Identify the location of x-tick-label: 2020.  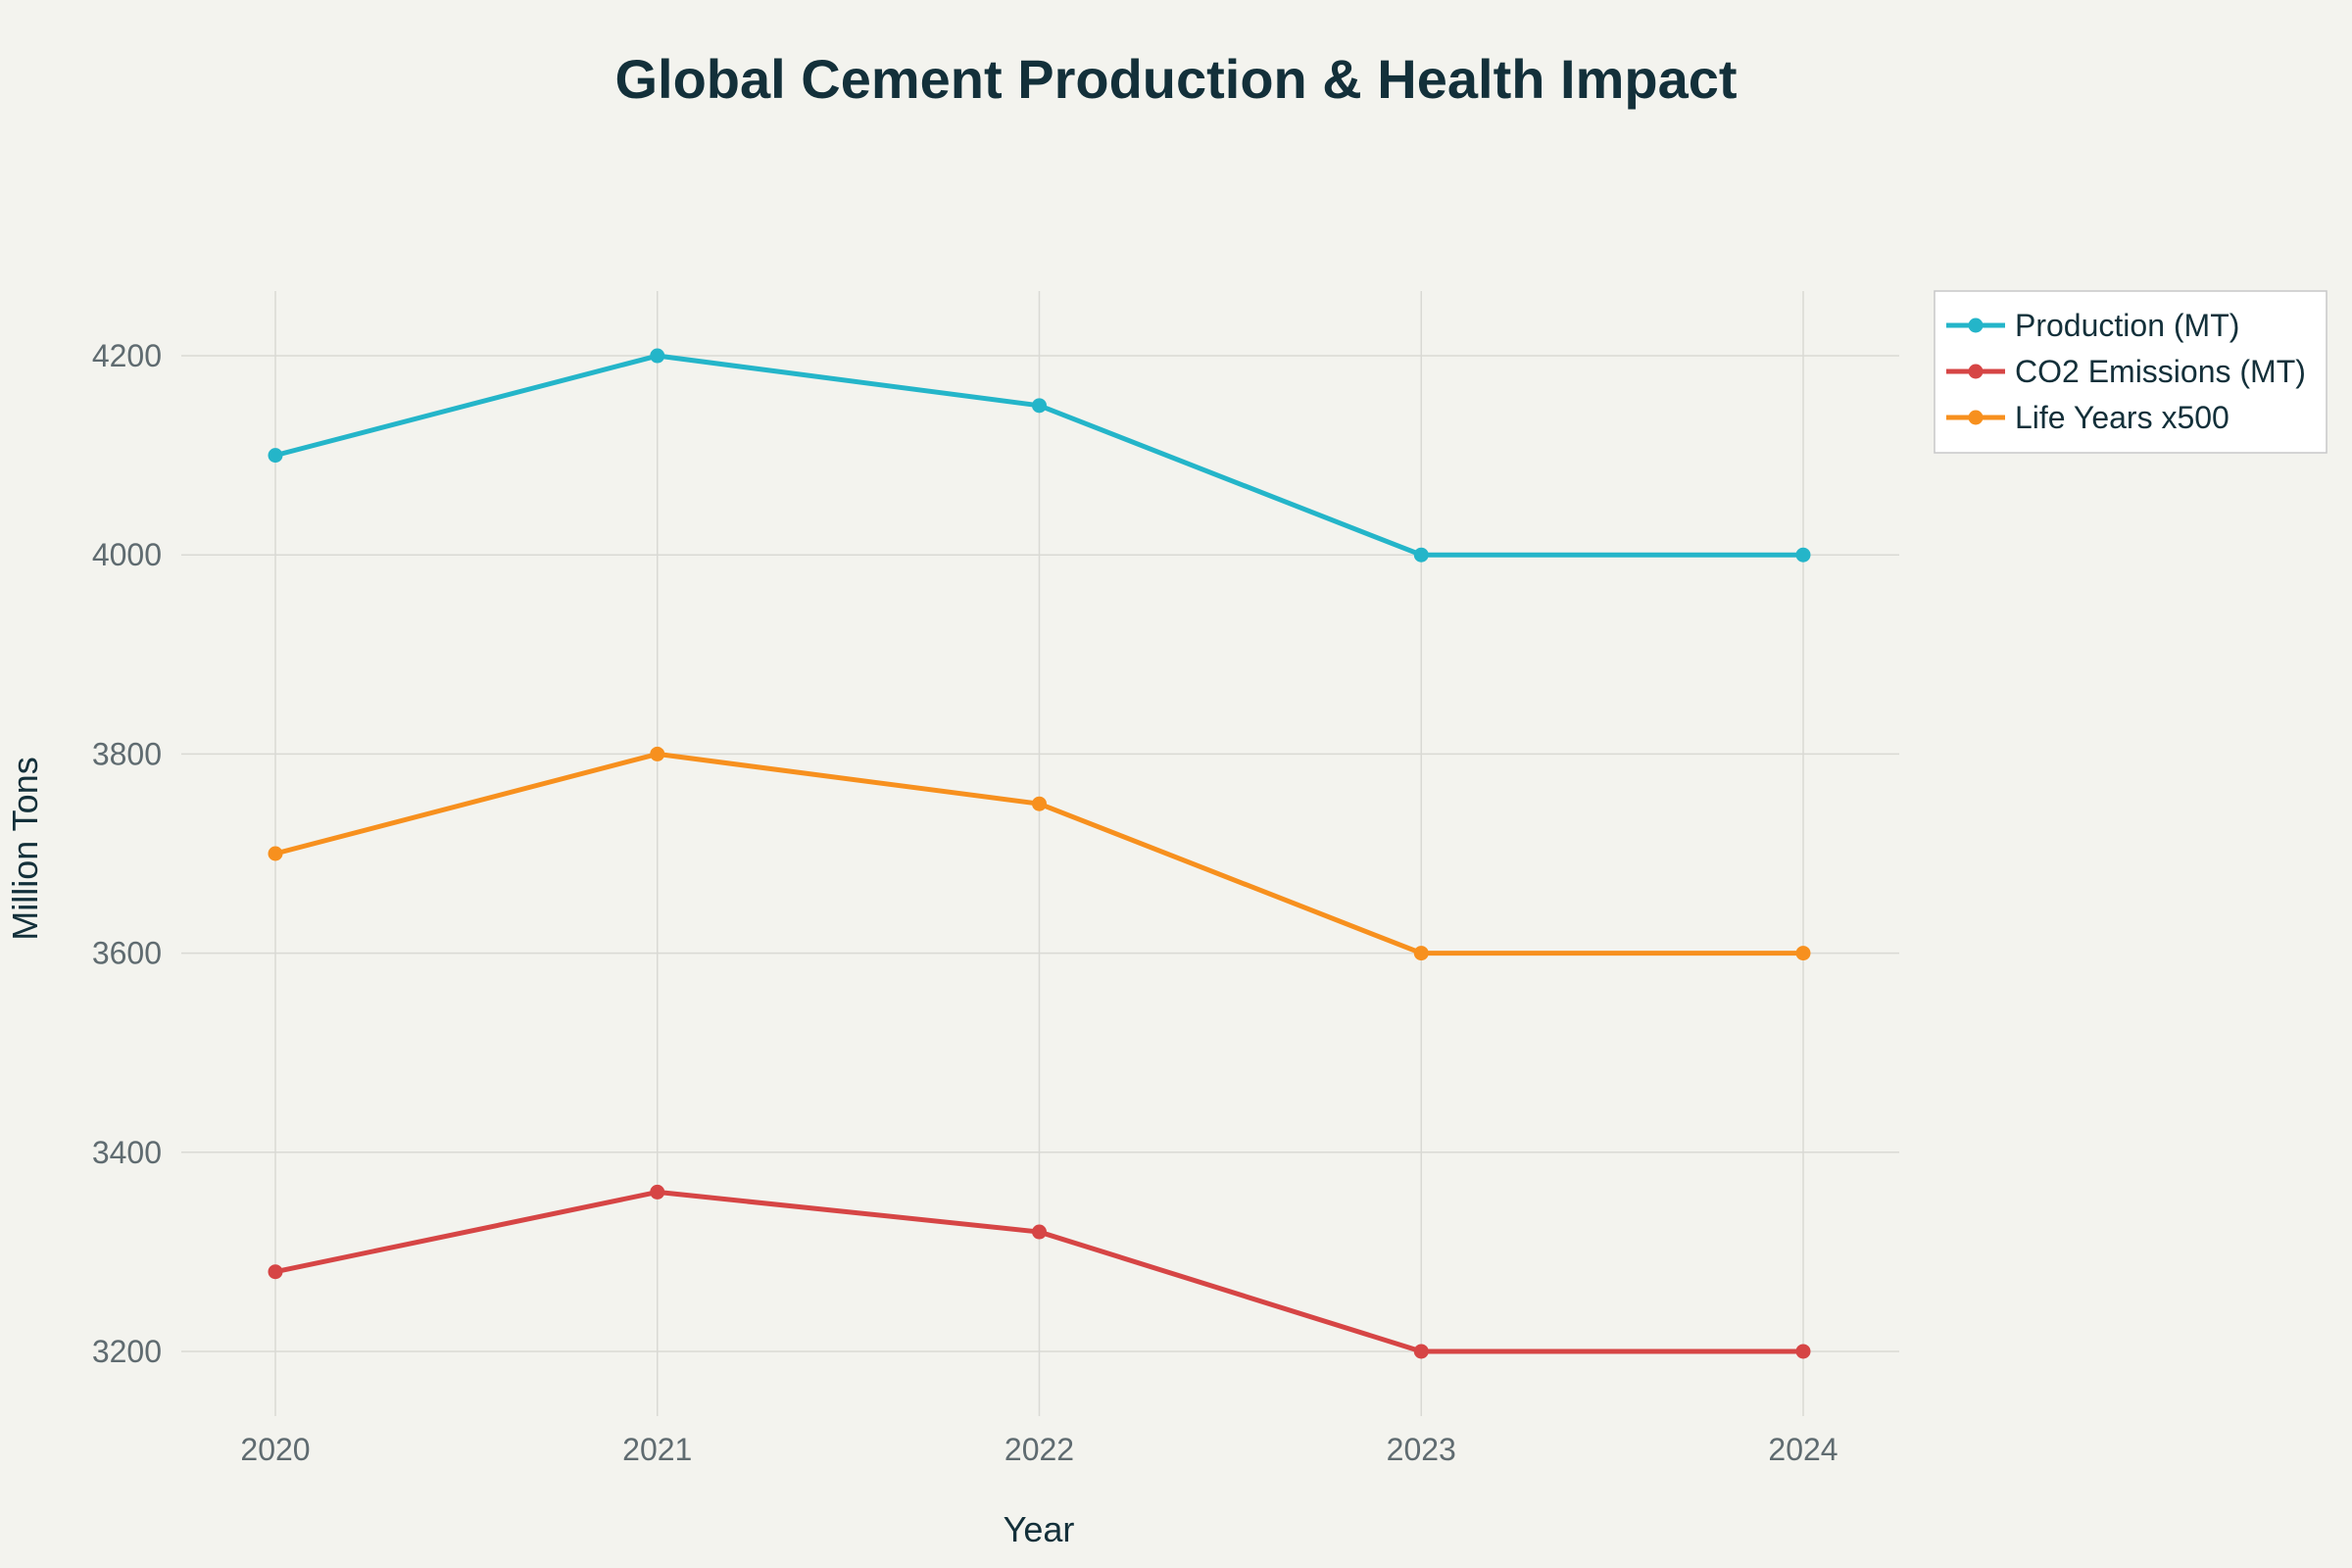
(275, 1449).